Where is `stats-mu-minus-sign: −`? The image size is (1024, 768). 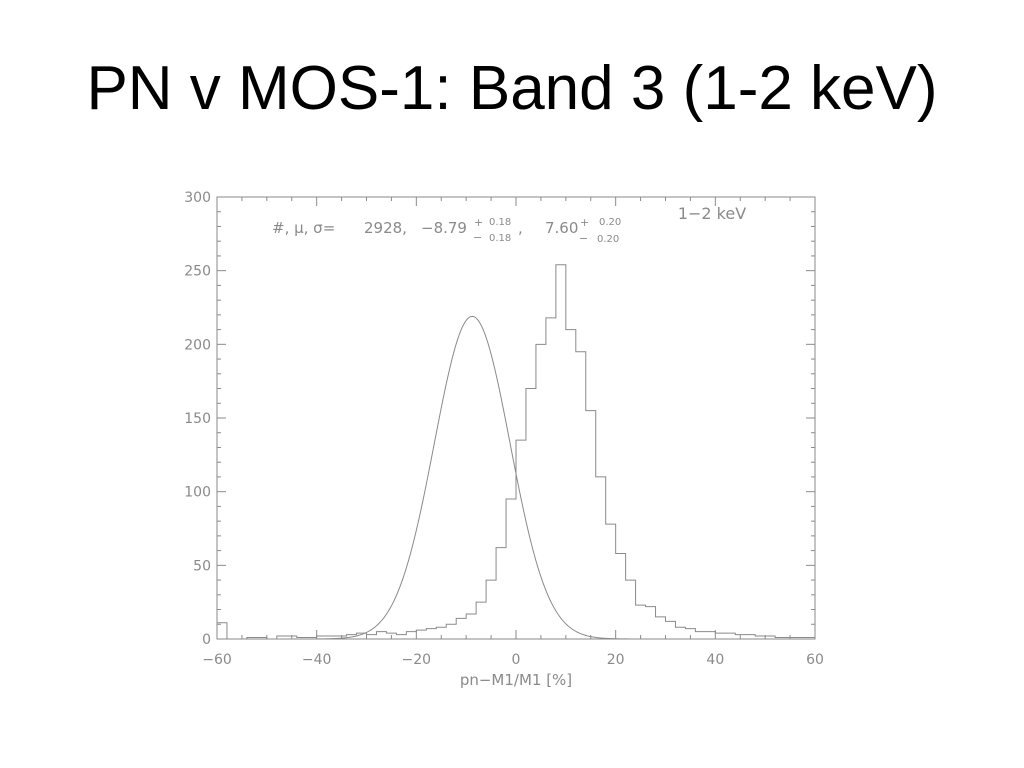
stats-mu-minus-sign: − is located at coordinates (477, 237).